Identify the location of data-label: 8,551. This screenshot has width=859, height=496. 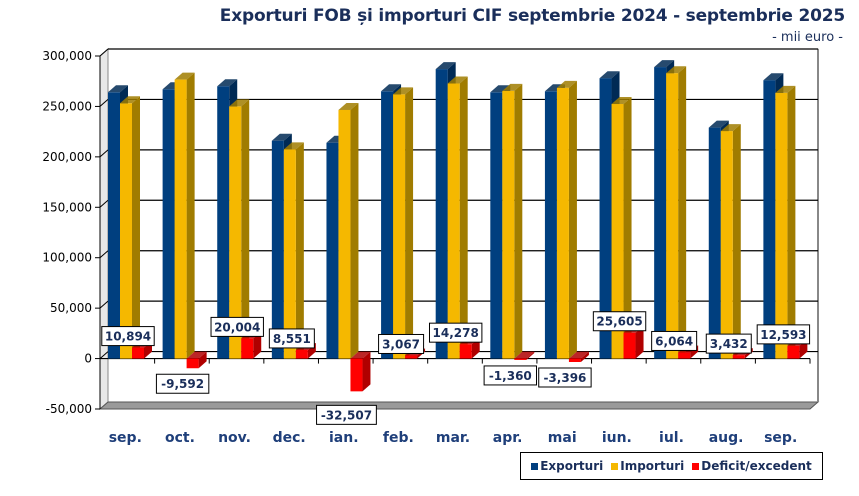
(291, 338).